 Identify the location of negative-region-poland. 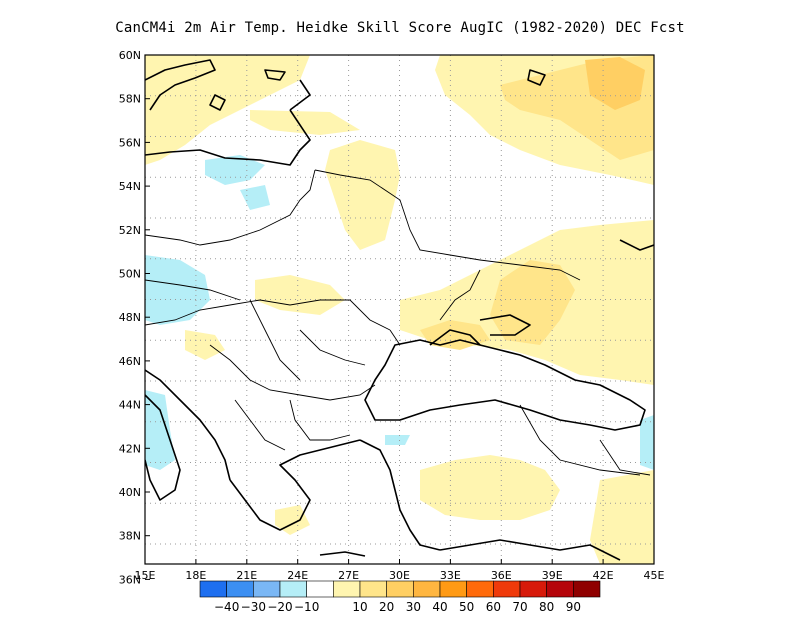
(255, 197).